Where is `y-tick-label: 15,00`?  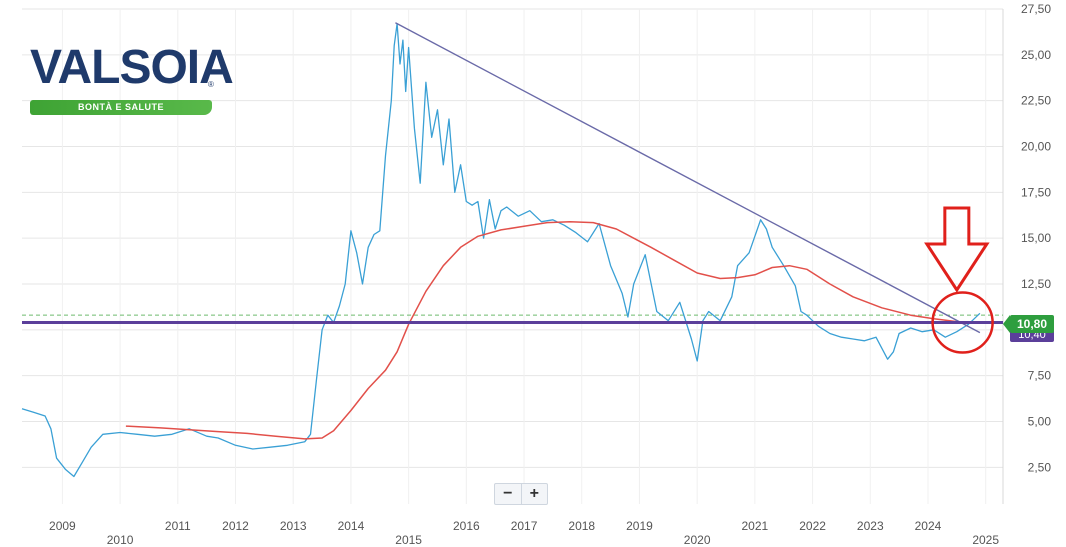 y-tick-label: 15,00 is located at coordinates (1036, 238).